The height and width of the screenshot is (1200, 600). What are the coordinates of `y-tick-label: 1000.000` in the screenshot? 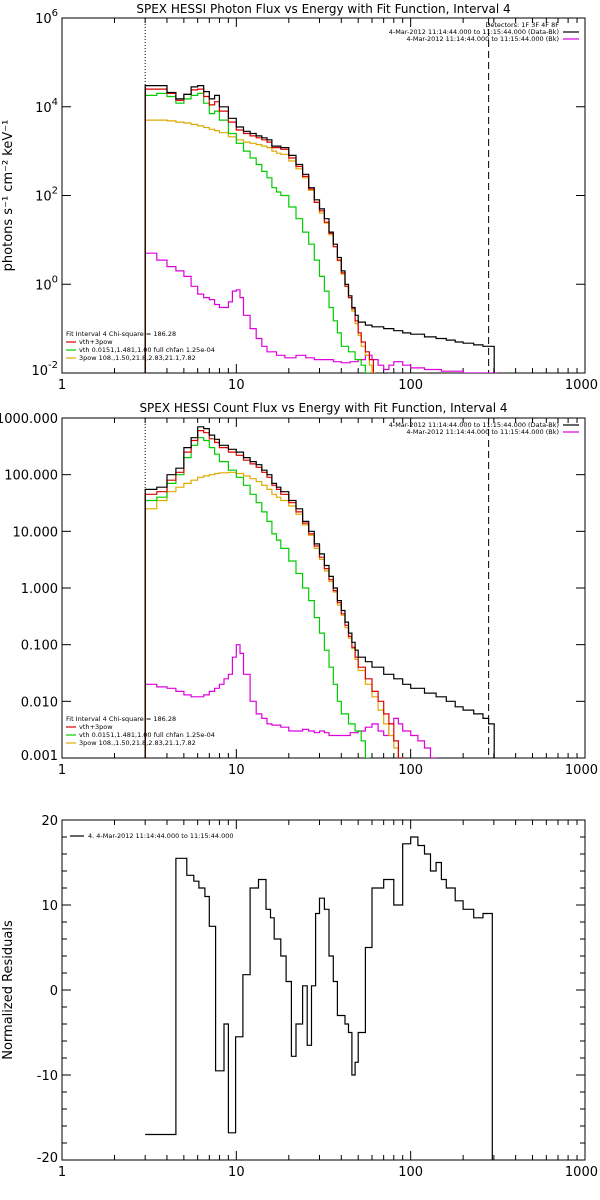 It's located at (29, 419).